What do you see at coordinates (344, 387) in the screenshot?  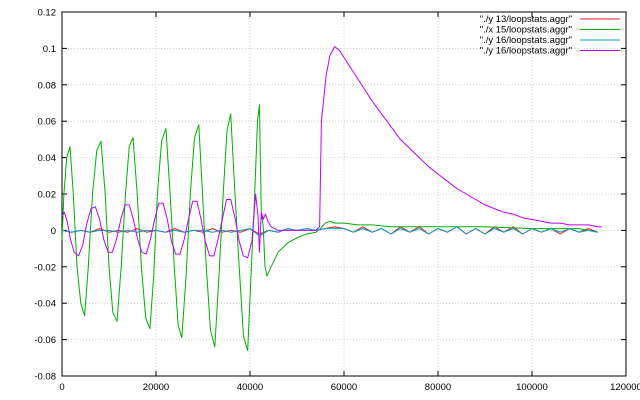 I see `x-tick-label: 60000` at bounding box center [344, 387].